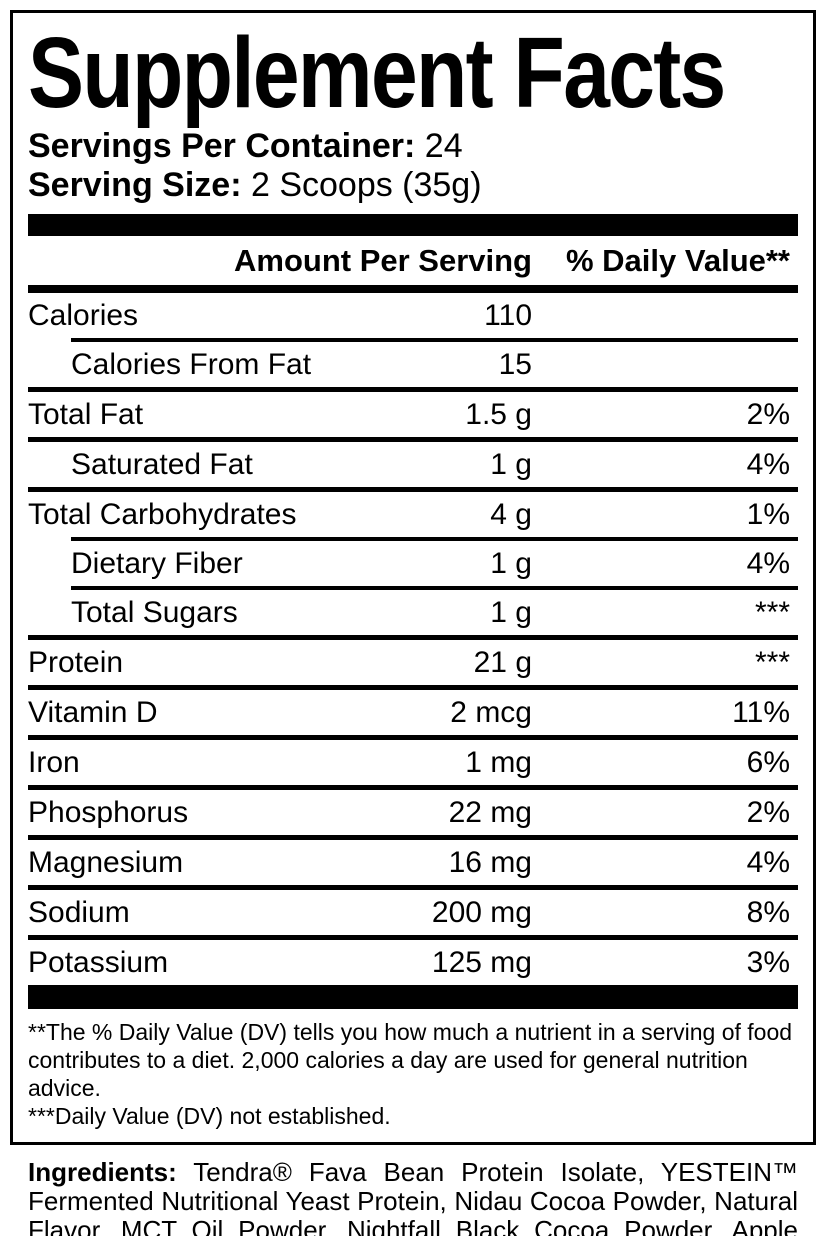  What do you see at coordinates (361, 185) in the screenshot?
I see `serving-size-value: 2 Scoops (35g)` at bounding box center [361, 185].